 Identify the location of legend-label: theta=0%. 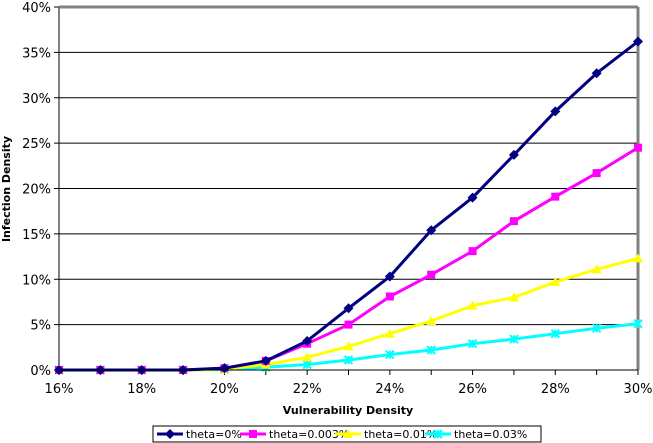
(214, 434).